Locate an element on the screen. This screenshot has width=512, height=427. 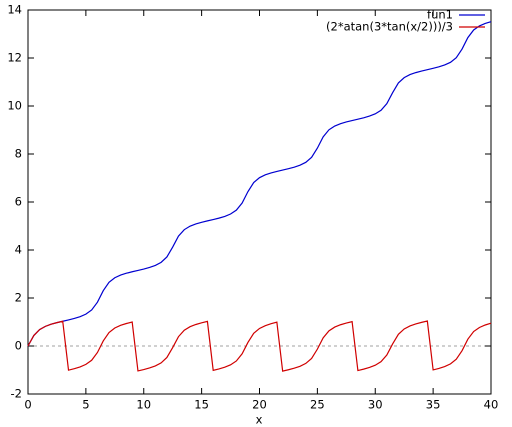
legend-label: fun1 is located at coordinates (440, 15).